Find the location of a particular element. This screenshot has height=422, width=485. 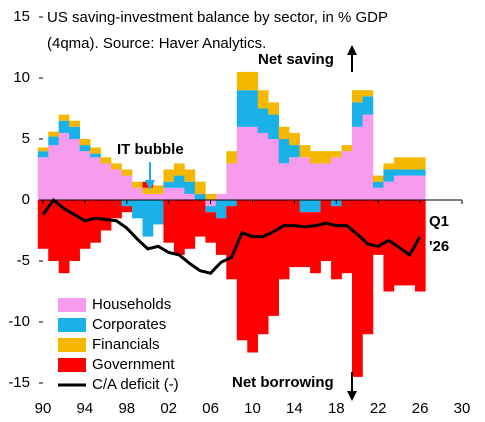

legend-label: Households is located at coordinates (131, 304).